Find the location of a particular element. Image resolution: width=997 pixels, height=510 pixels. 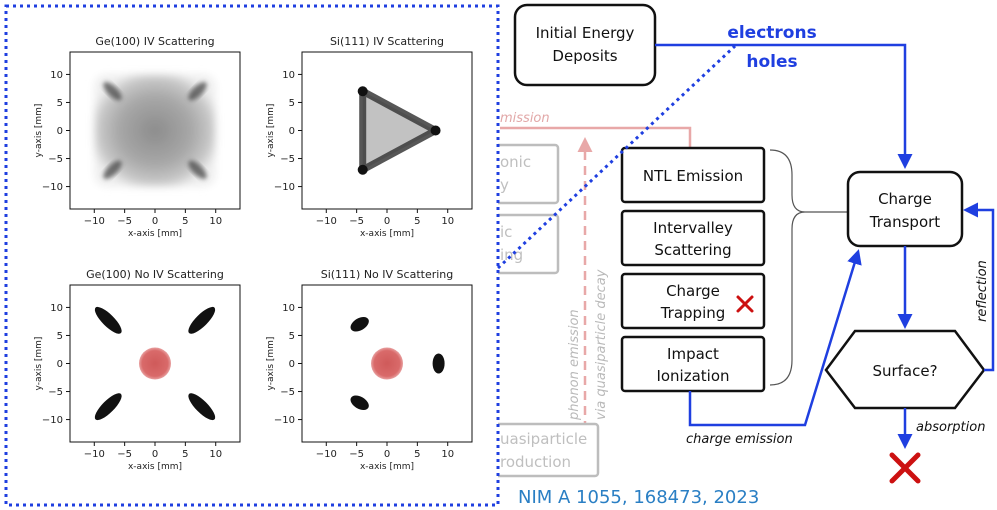

charge-trapping-line1: Charge is located at coordinates (693, 291).